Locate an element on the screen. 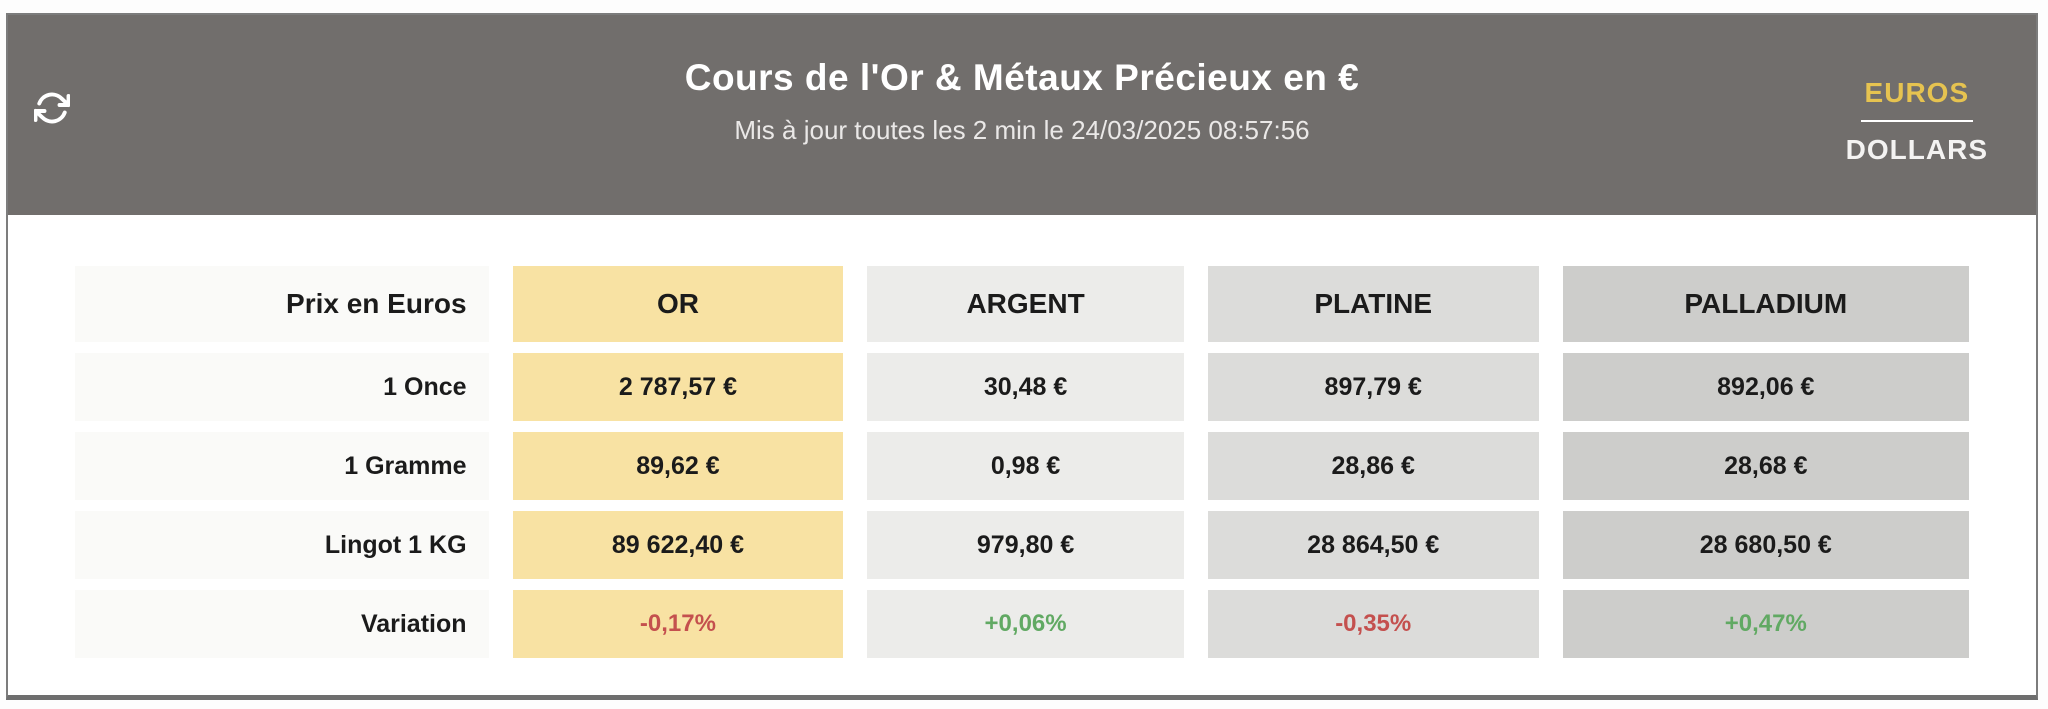 Image resolution: width=2048 pixels, height=709 pixels. variation-or: -0,17% is located at coordinates (678, 624).